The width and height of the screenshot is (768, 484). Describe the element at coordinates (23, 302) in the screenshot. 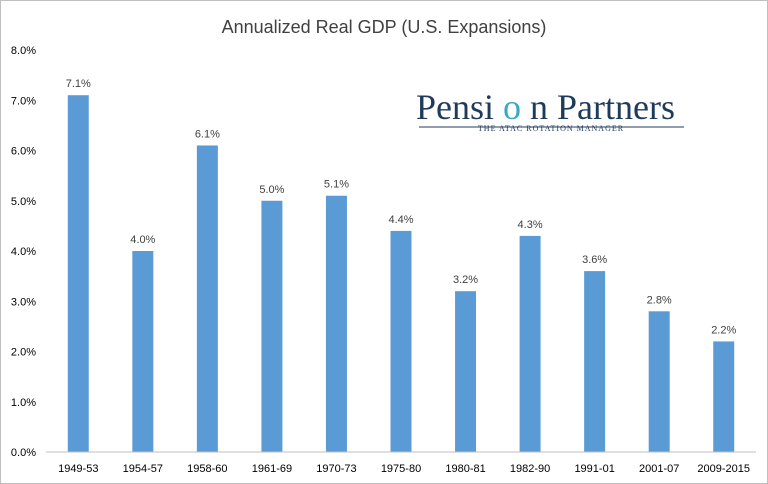

I see `y-tick-label: 3.0%` at that location.